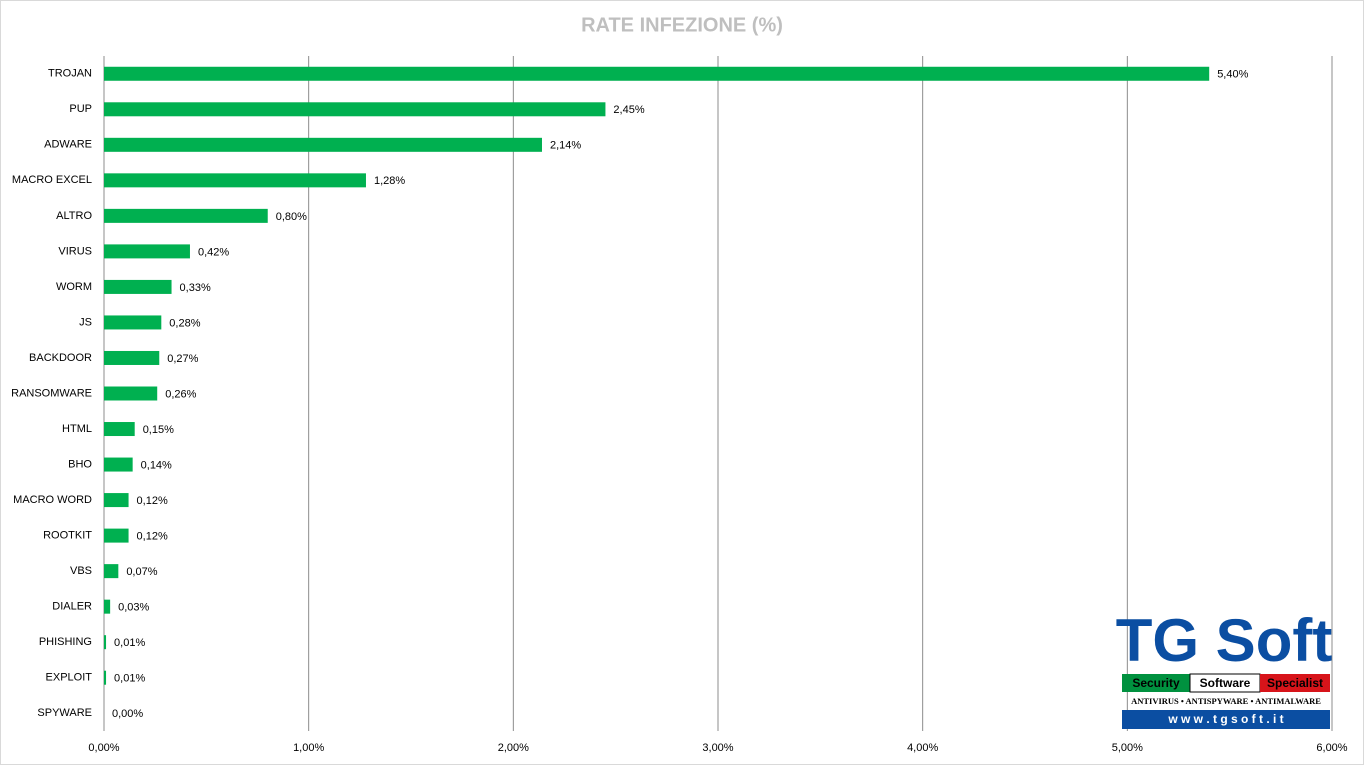 The height and width of the screenshot is (765, 1364). I want to click on logo-url-box, so click(1226, 719).